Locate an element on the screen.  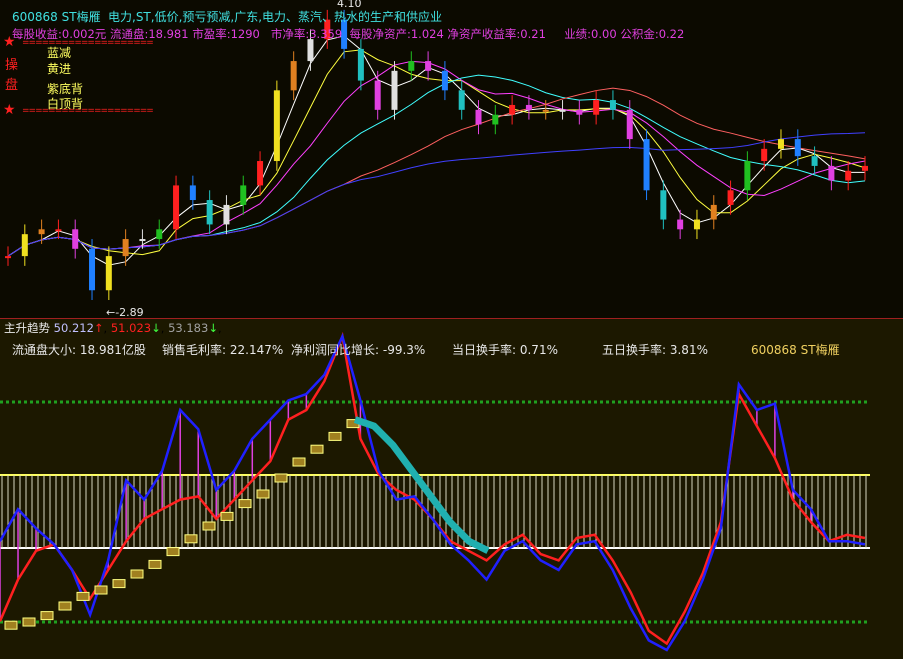
performance: 业绩:0.00 is located at coordinates (590, 34).